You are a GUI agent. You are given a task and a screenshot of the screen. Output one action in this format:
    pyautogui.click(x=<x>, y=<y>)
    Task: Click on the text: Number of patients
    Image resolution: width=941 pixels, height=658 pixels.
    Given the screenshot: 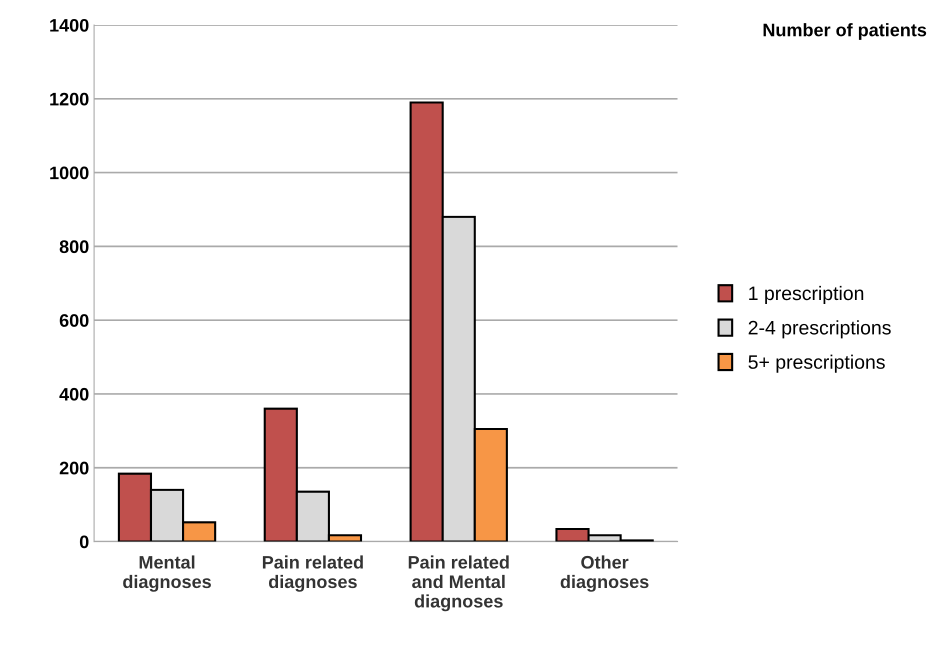 What is the action you would take?
    pyautogui.click(x=845, y=31)
    